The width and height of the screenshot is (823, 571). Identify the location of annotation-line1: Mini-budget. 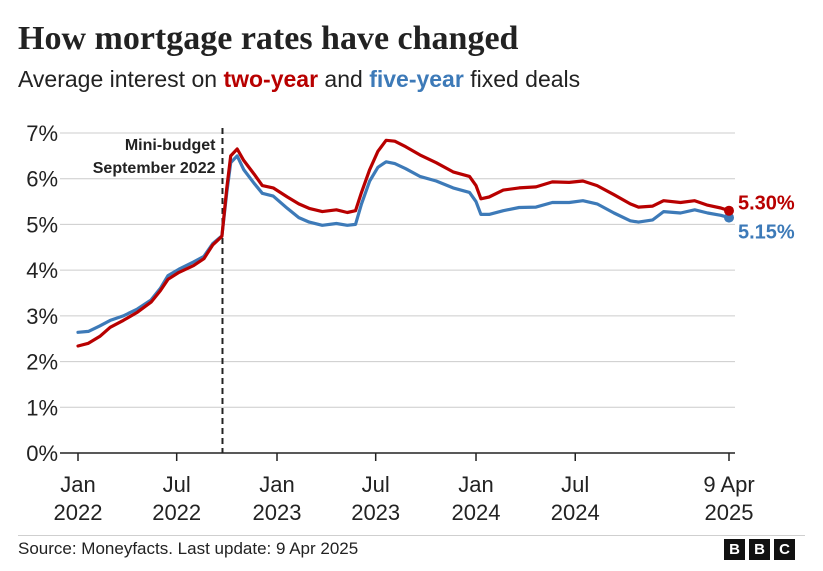
(170, 145).